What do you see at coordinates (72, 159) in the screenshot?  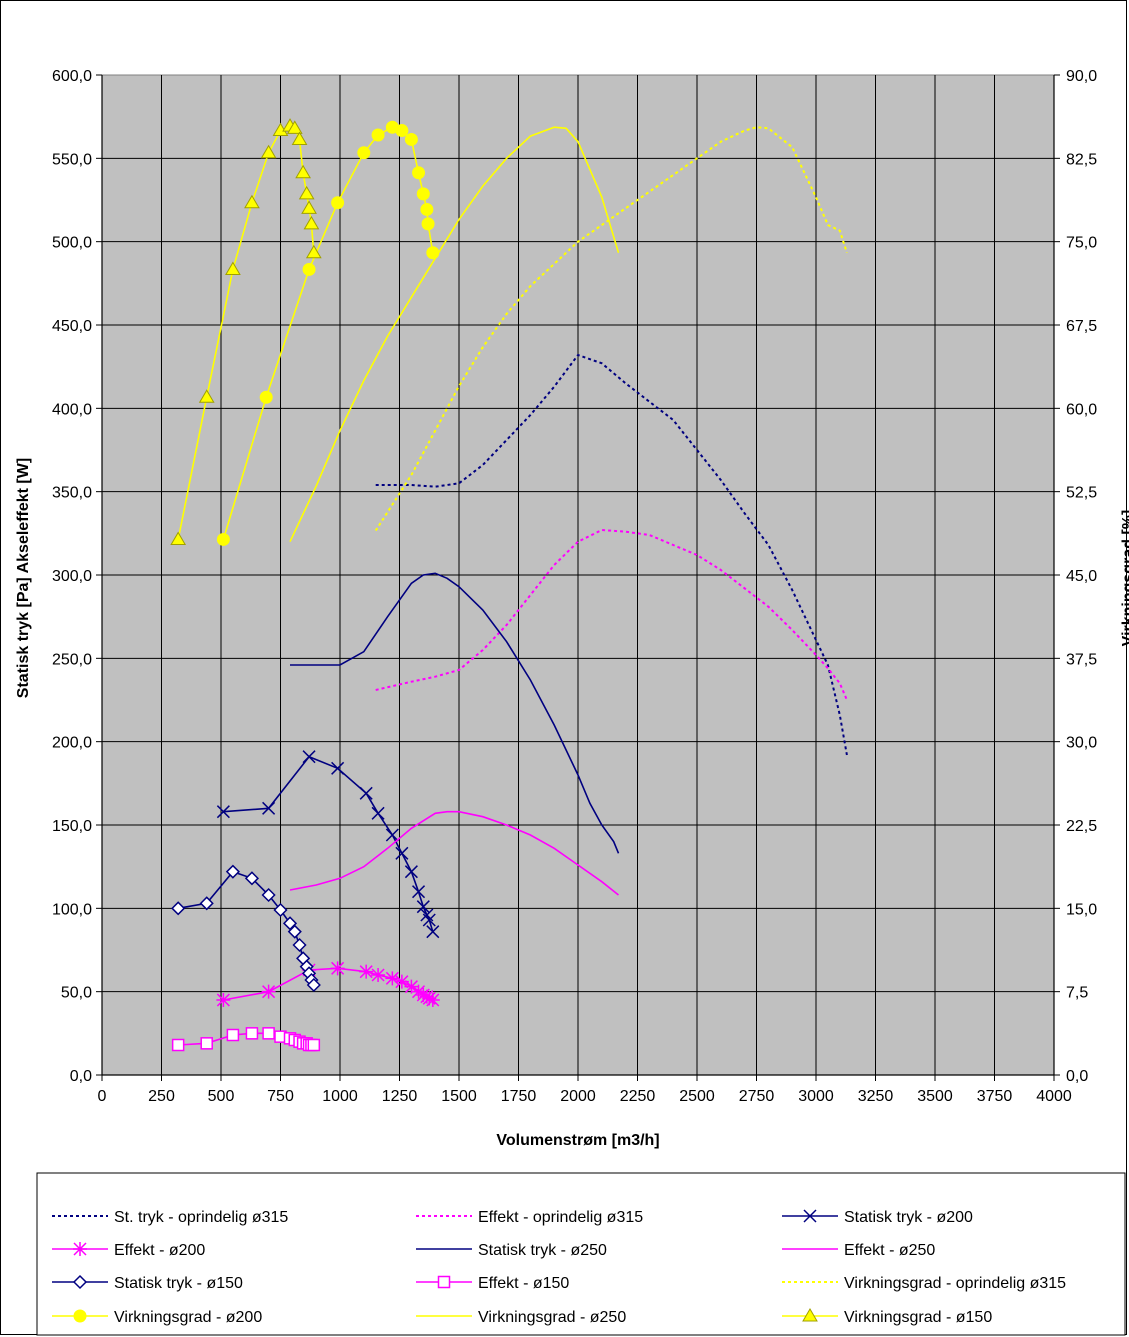 I see `y-tick-label: 550,0` at bounding box center [72, 159].